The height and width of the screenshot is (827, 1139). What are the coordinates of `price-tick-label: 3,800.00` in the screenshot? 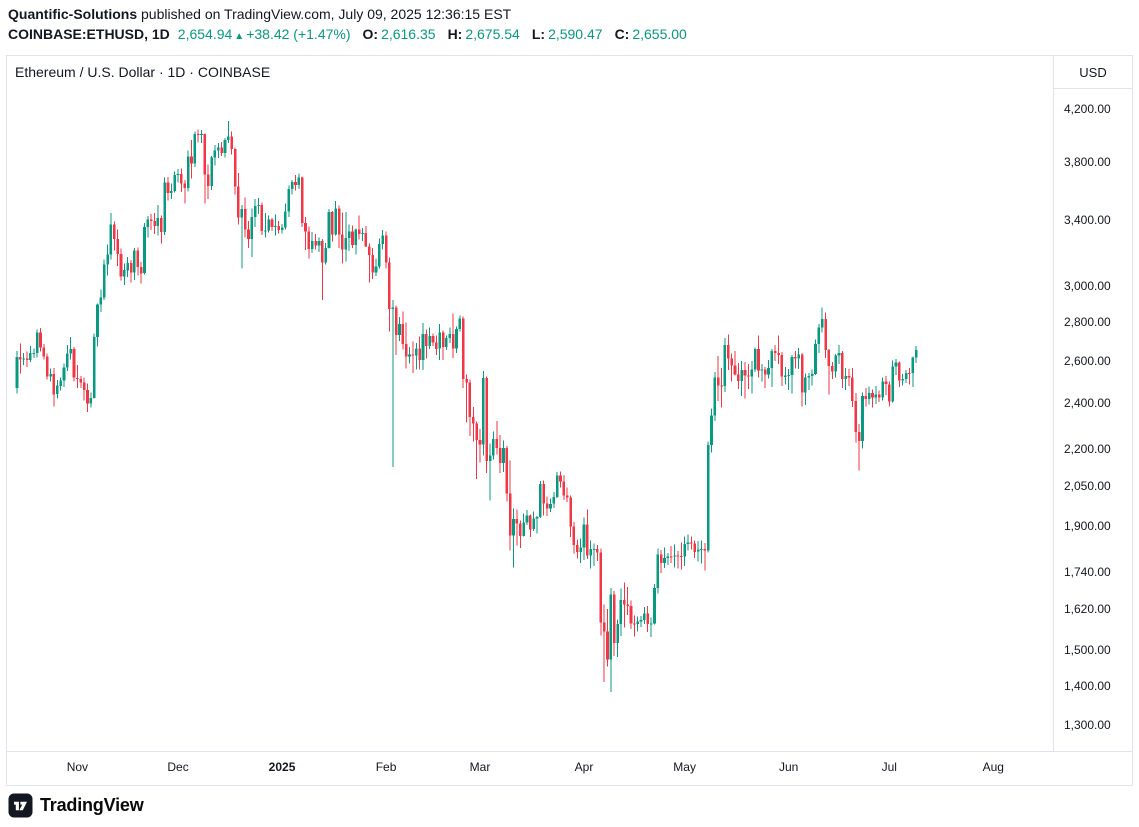 It's located at (1087, 161).